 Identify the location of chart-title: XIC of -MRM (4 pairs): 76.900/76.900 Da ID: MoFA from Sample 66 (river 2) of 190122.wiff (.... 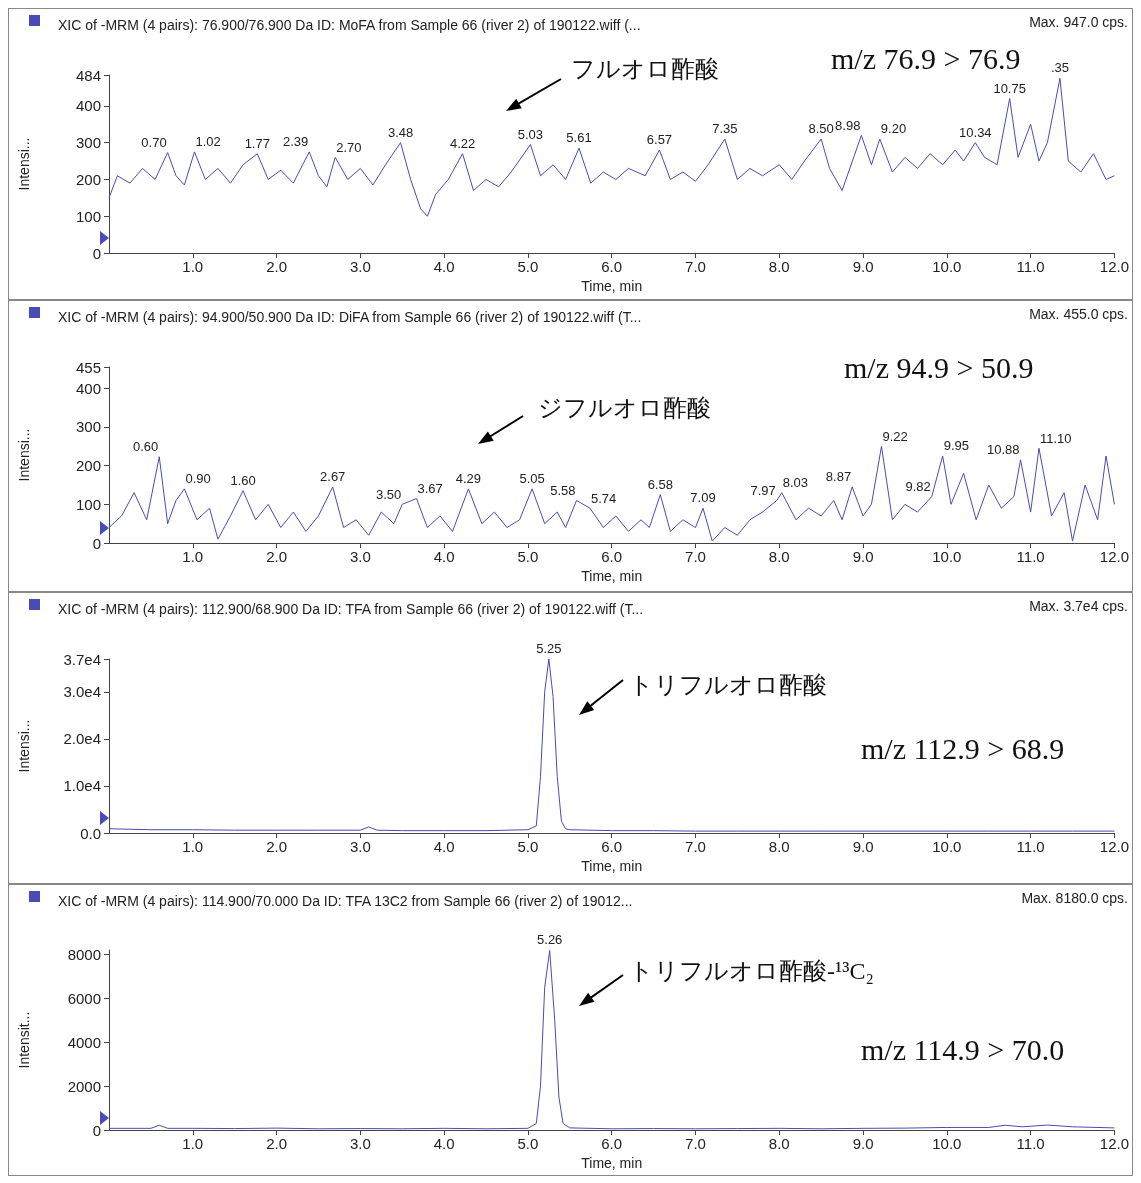
(349, 25).